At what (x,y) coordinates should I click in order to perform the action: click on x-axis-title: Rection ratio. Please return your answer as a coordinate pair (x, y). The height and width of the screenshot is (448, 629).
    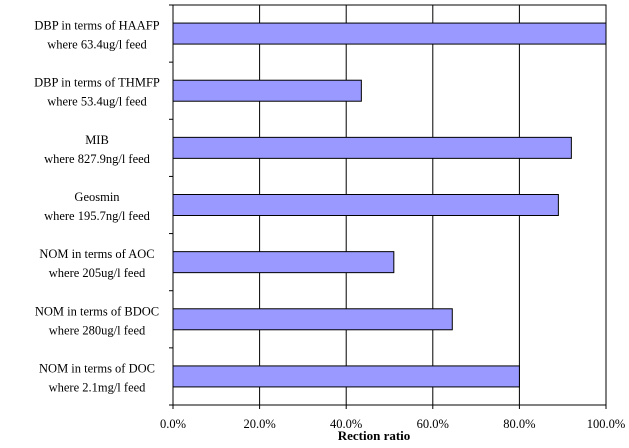
    Looking at the image, I should click on (374, 435).